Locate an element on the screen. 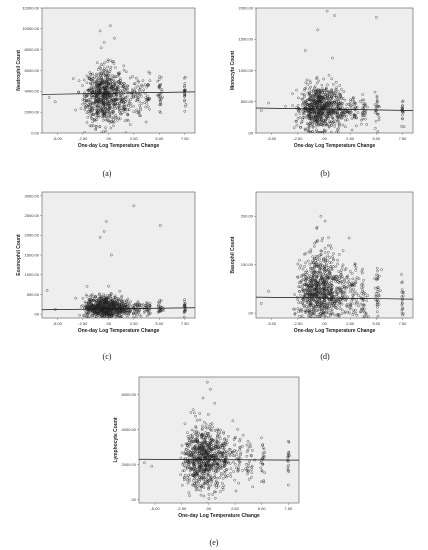 The width and height of the screenshot is (428, 550). x-tick-label: 2.50 is located at coordinates (134, 138).